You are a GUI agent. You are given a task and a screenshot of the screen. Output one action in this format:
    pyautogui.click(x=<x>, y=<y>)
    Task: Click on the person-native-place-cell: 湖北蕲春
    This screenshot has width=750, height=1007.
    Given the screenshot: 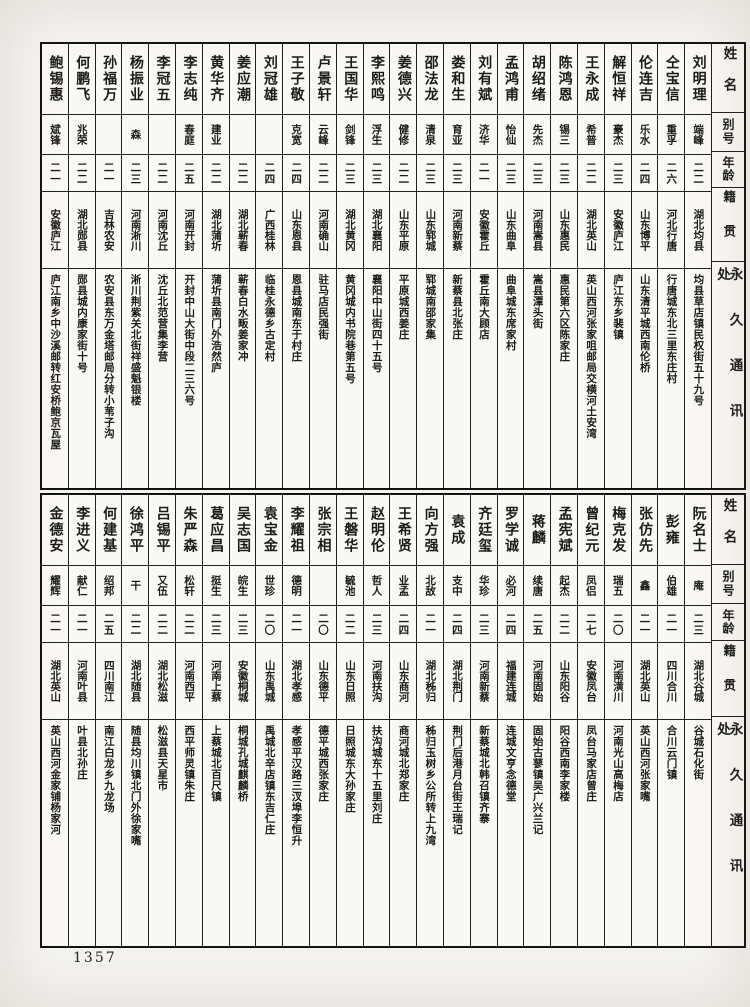 What is the action you would take?
    pyautogui.click(x=242, y=229)
    